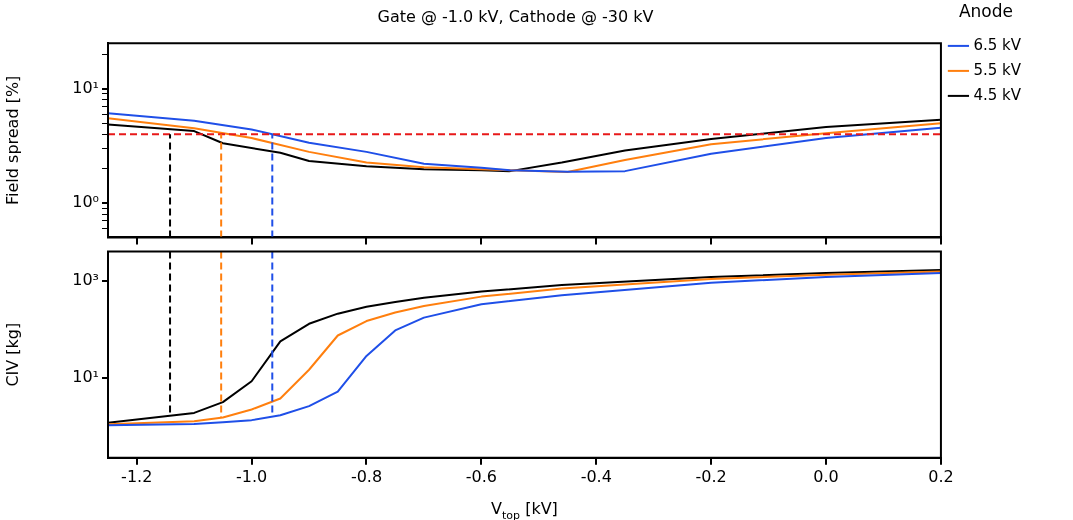  I want to click on x-tick-label: 0.2, so click(941, 476).